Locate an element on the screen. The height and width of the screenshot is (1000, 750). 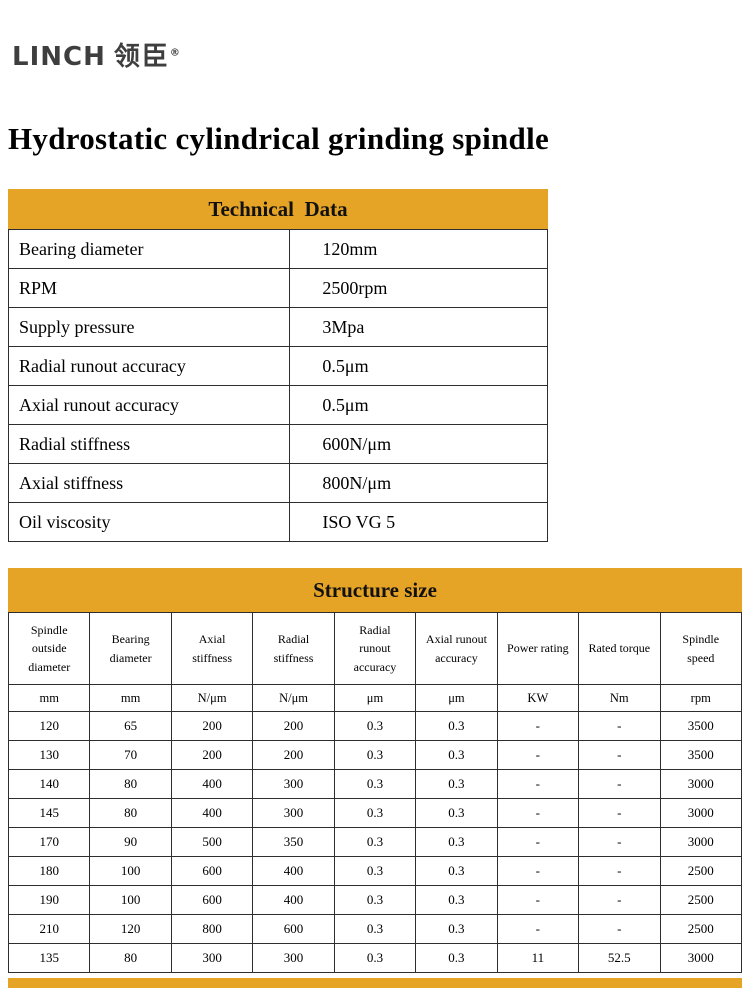
structure-cell: 100 is located at coordinates (130, 871).